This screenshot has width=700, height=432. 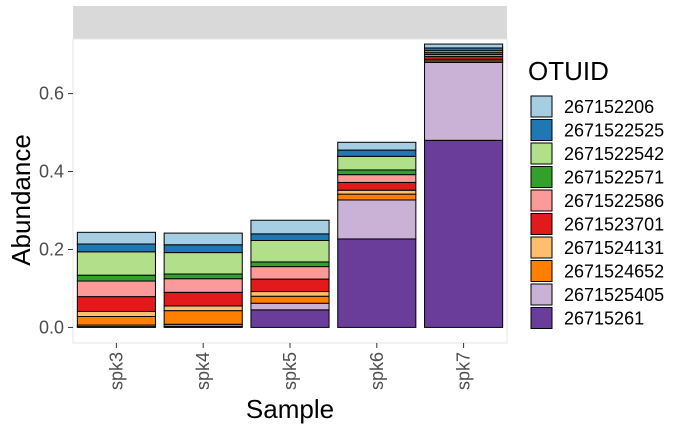 I want to click on x-tick-label: spk5, so click(x=290, y=371).